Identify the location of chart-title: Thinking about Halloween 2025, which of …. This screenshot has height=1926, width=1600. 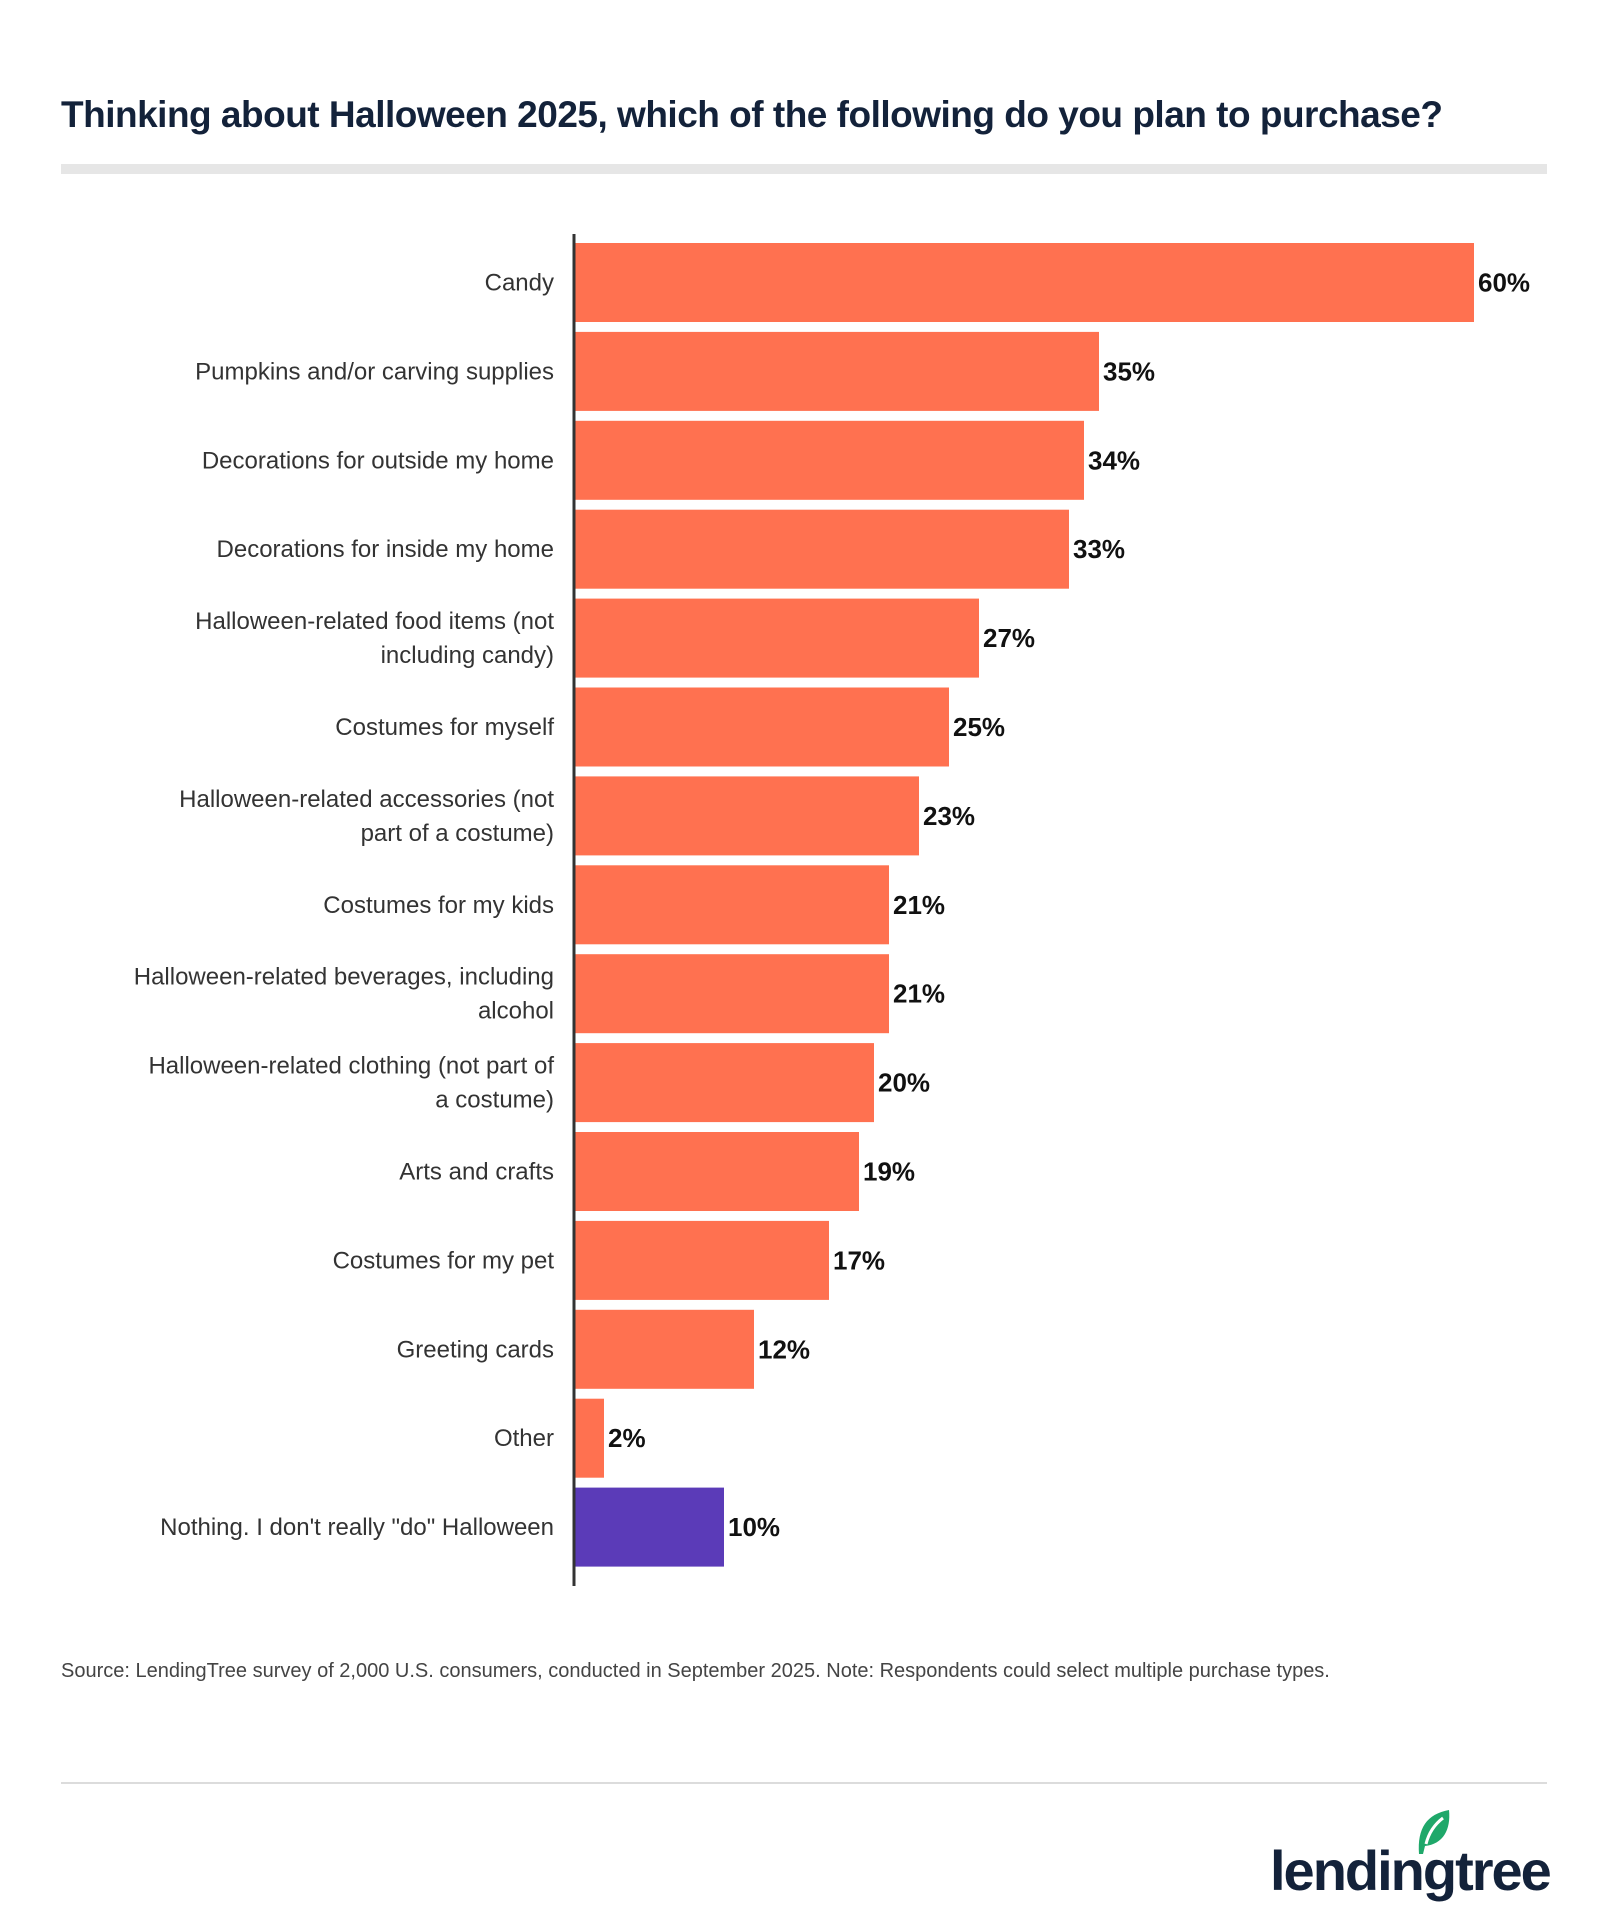
(752, 114).